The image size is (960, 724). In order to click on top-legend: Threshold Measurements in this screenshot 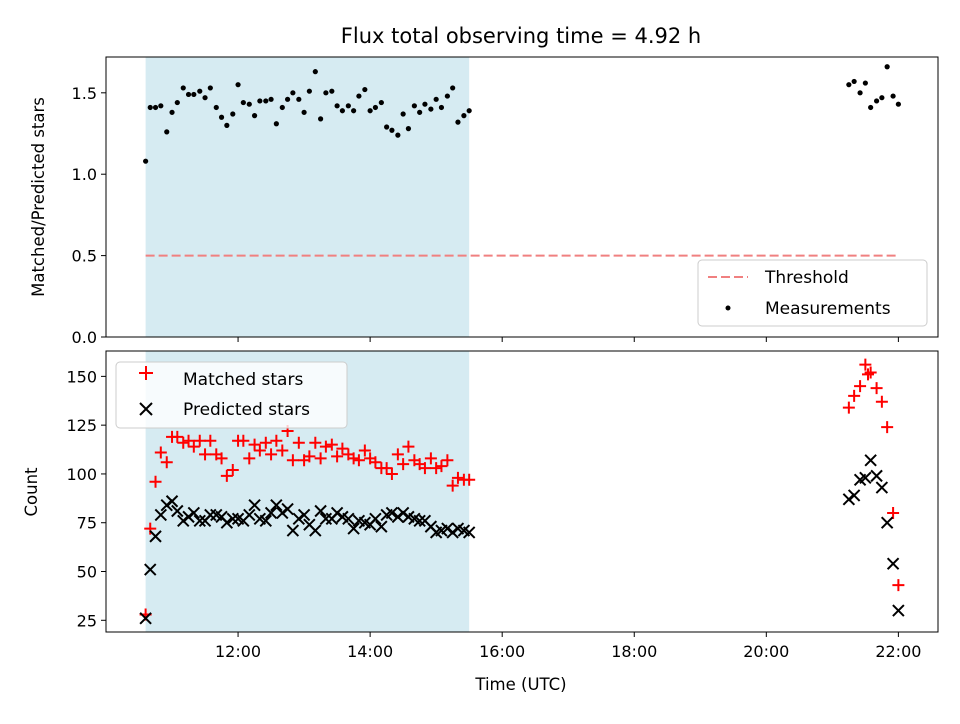, I will do `click(812, 293)`.